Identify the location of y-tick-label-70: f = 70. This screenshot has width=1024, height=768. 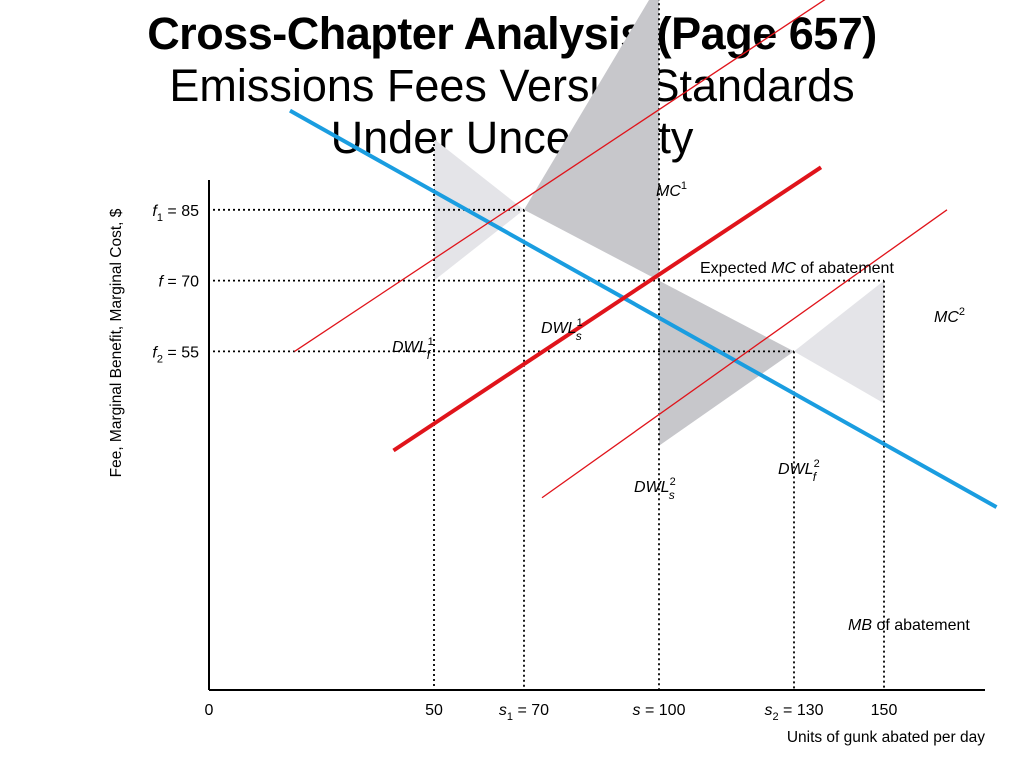
(179, 282).